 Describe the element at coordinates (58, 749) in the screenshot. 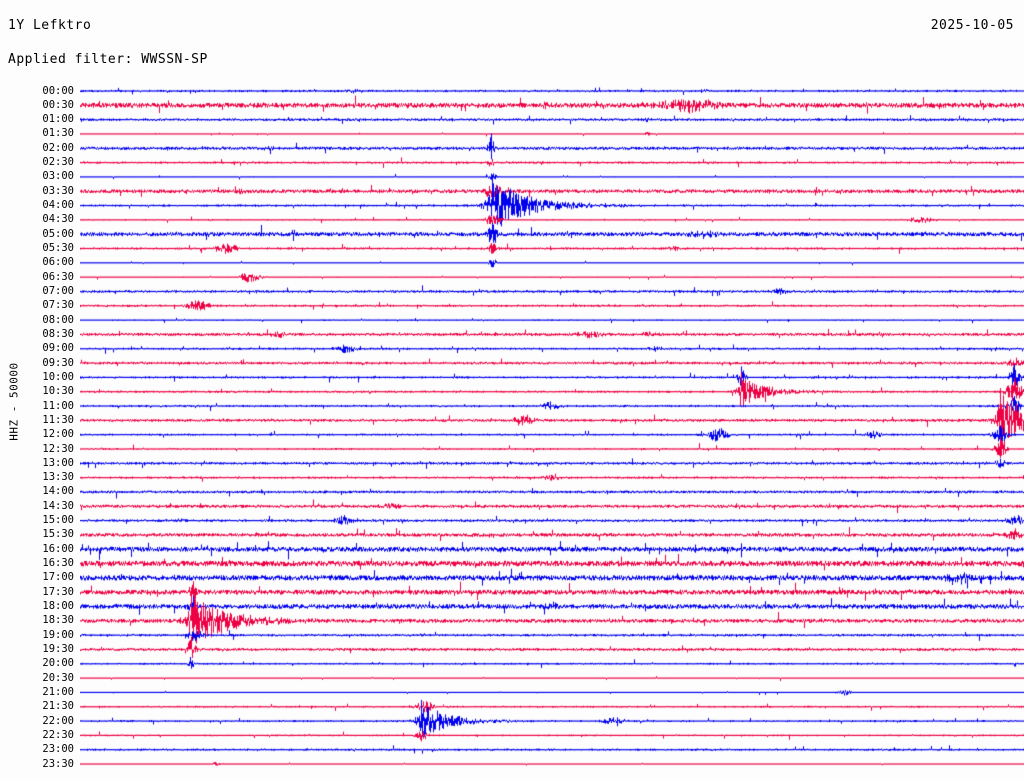

I see `time-axis-label: 23:00` at that location.